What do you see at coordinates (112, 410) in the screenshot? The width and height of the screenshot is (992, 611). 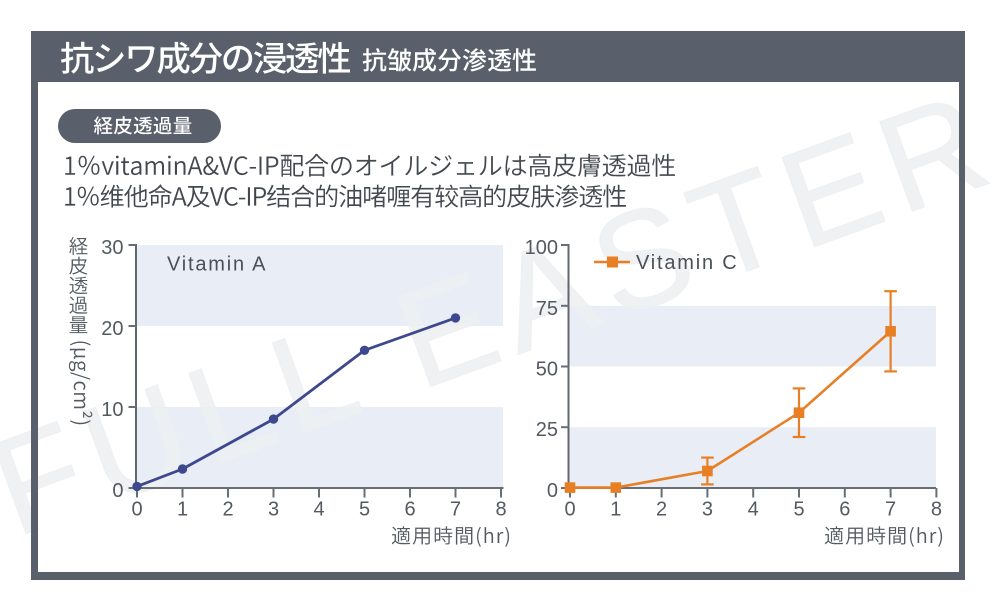 I see `svg-text: 10` at bounding box center [112, 410].